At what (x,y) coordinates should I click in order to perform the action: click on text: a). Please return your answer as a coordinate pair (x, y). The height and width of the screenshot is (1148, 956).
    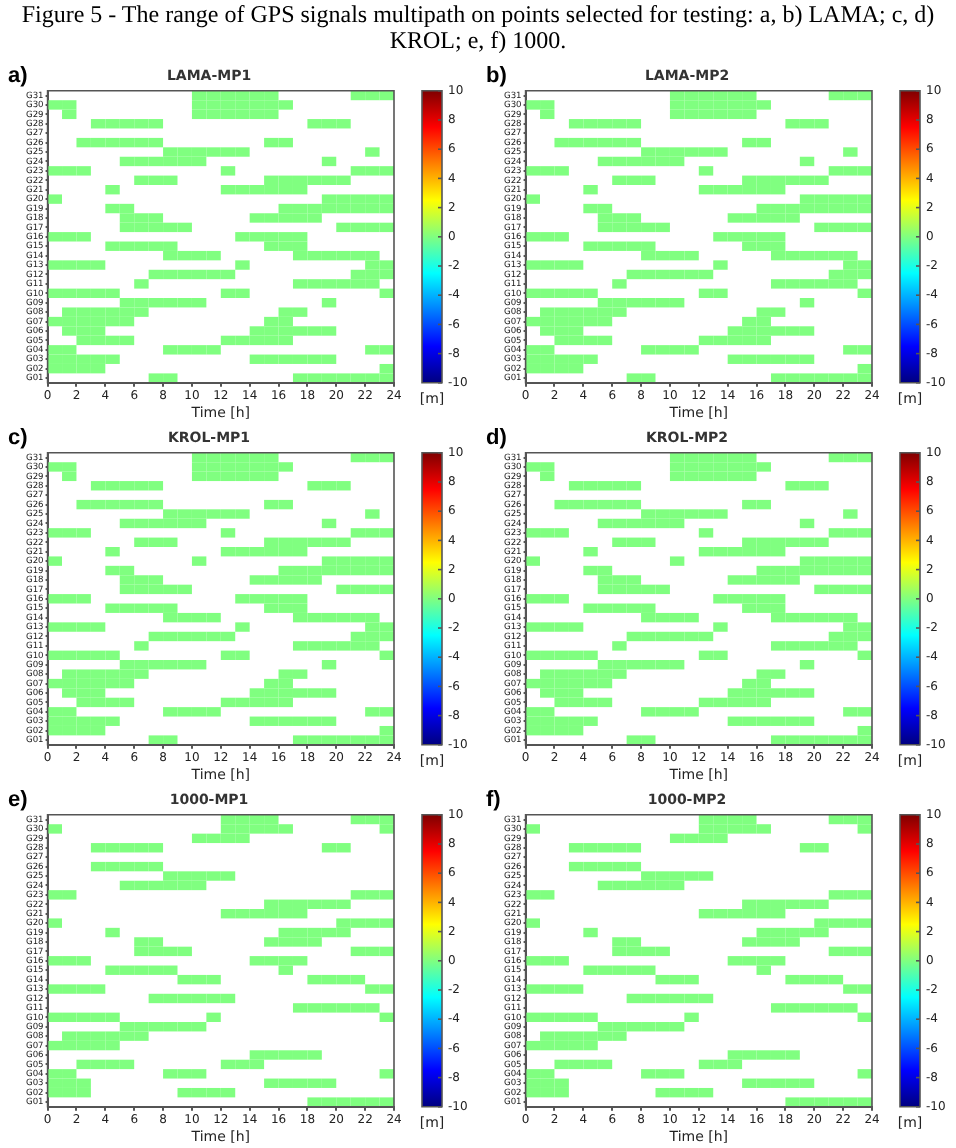
    Looking at the image, I should click on (18, 76).